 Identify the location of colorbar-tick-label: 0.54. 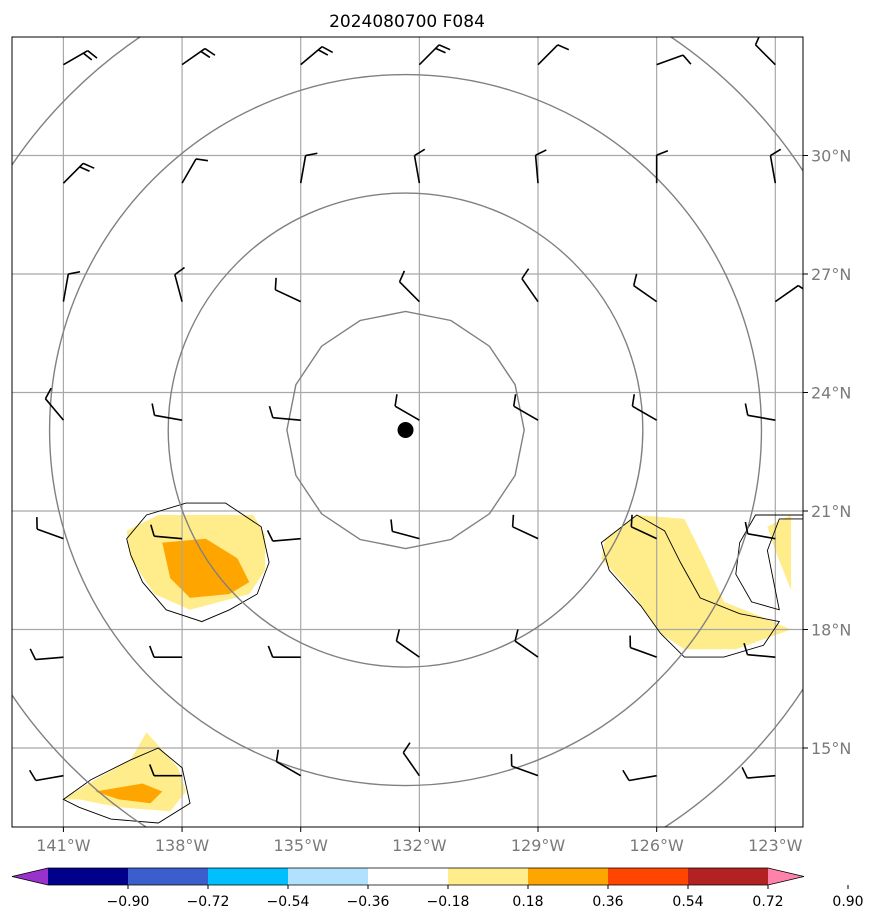
(687, 902).